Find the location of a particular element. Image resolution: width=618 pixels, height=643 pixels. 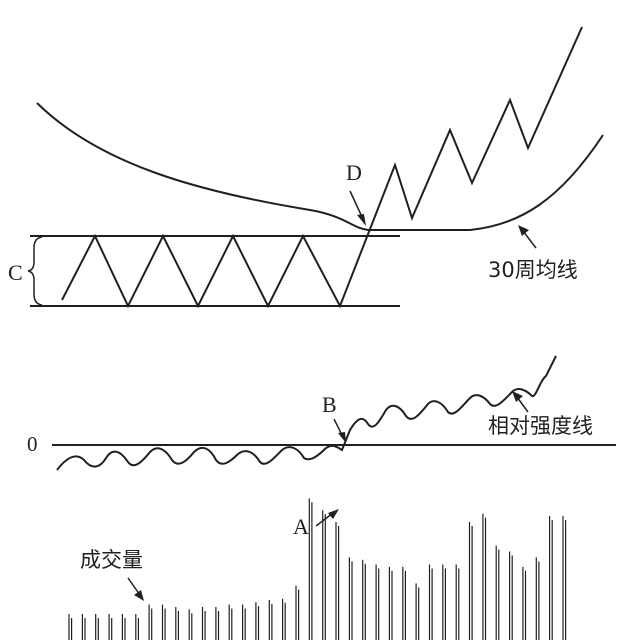

arrow-d-head is located at coordinates (361, 220).